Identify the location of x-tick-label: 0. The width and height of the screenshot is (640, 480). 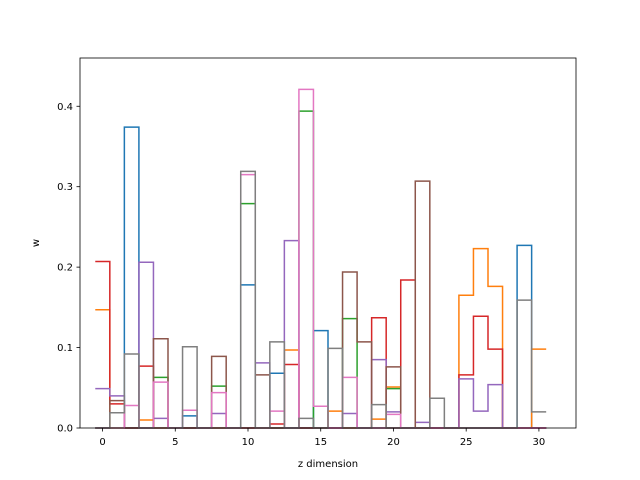
(102, 442).